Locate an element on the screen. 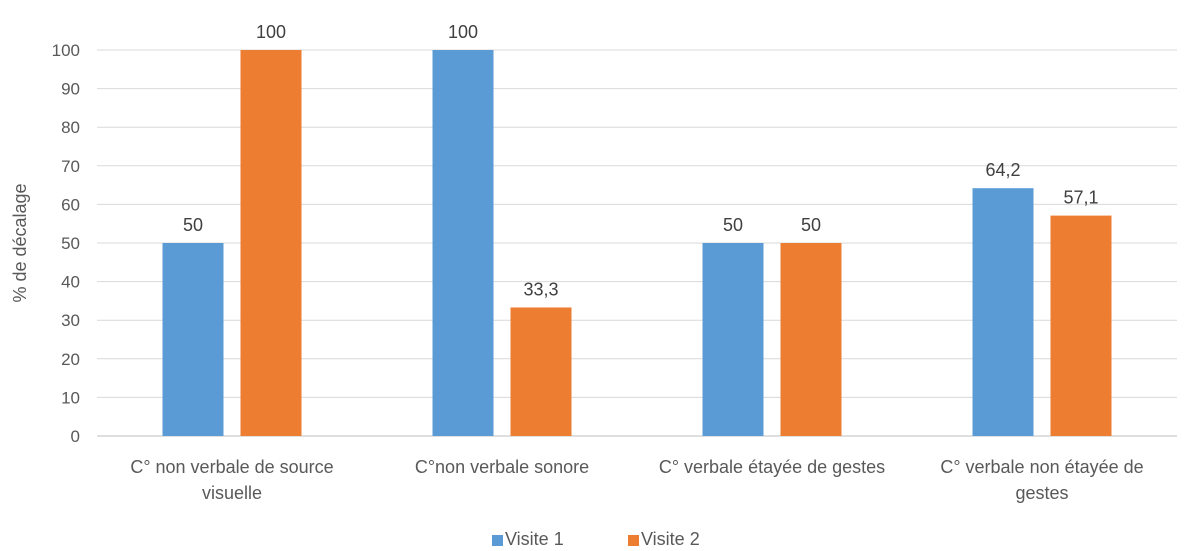 This screenshot has width=1185, height=551. y-tick-label: 50 is located at coordinates (70, 243).